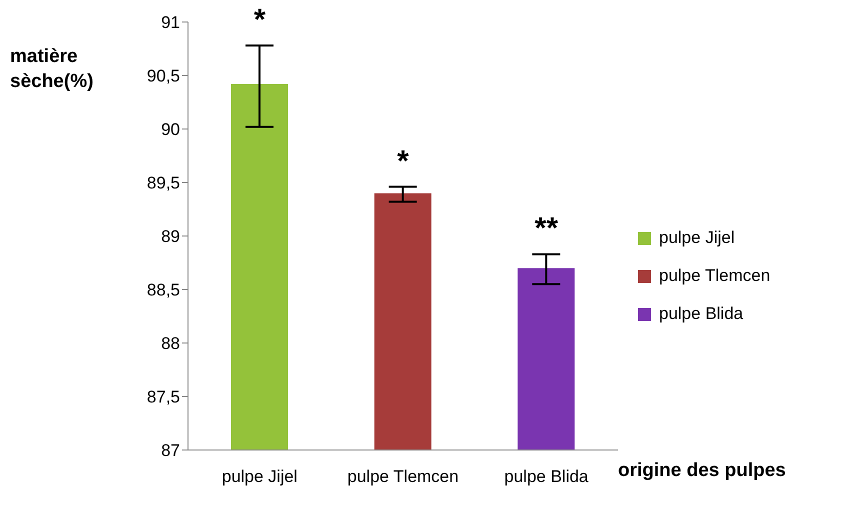  What do you see at coordinates (546, 229) in the screenshot?
I see `annotation: **` at bounding box center [546, 229].